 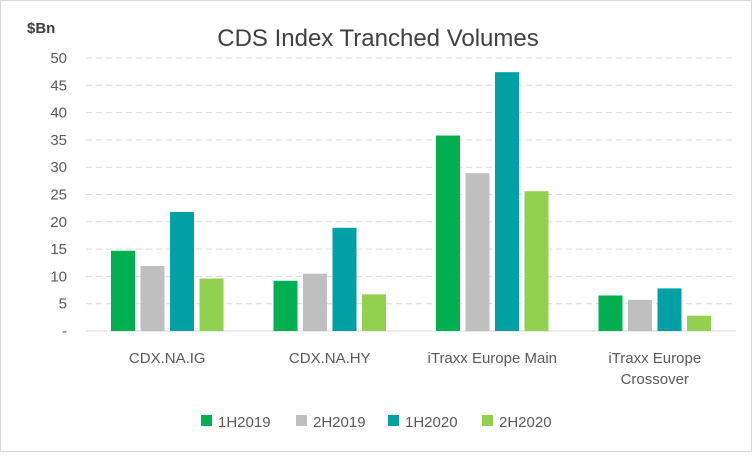 What do you see at coordinates (58, 249) in the screenshot?
I see `y-tick-label: 15` at bounding box center [58, 249].